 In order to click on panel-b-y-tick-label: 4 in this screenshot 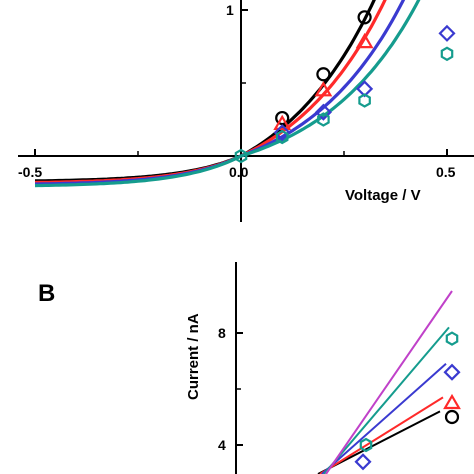, I will do `click(222, 445)`.